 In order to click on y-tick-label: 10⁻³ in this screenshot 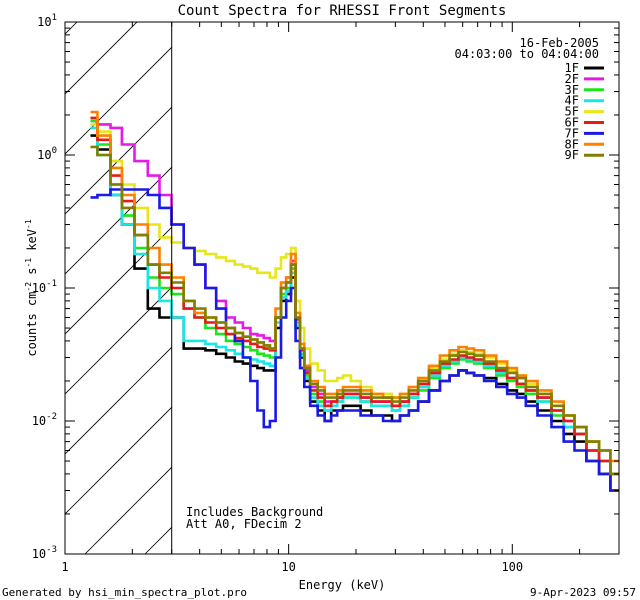, I will do `click(44, 553)`.